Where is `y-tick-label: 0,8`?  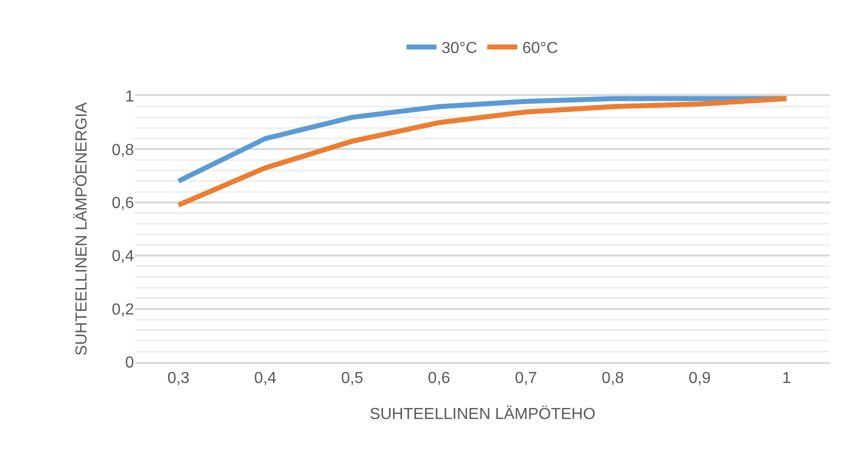 y-tick-label: 0,8 is located at coordinates (123, 150).